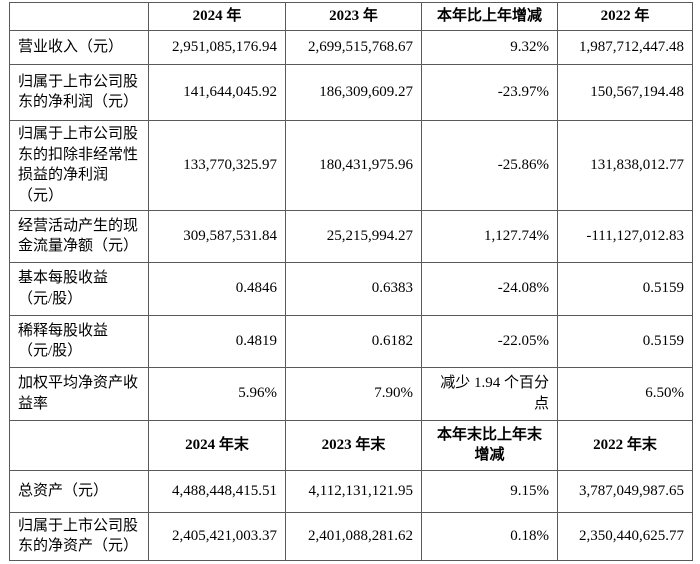 Image resolution: width=700 pixels, height=564 pixels. I want to click on row-label: 稀释每股收益（元/股）, so click(79, 341).